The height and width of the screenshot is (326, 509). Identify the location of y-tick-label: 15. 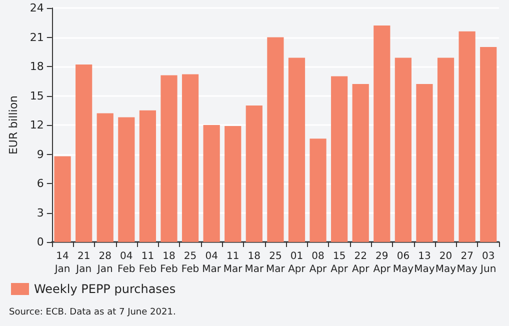
(37, 95).